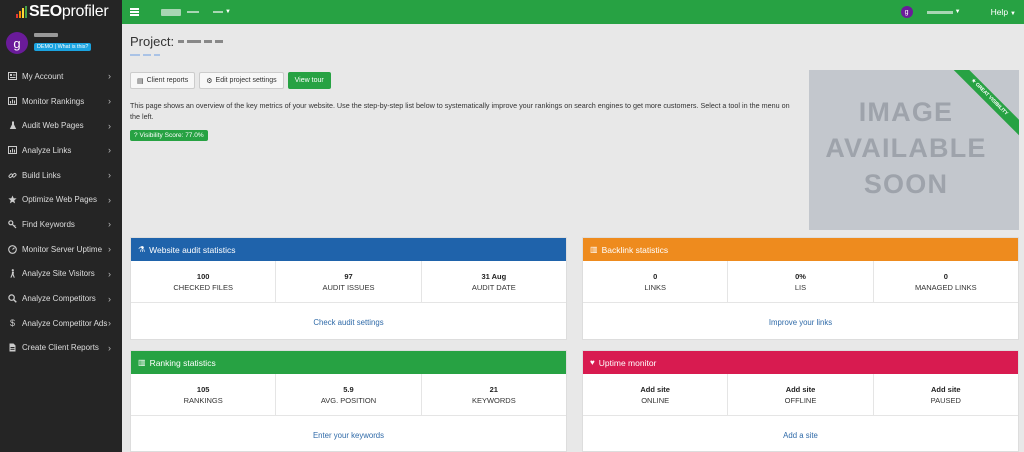 Image resolution: width=1024 pixels, height=452 pixels. What do you see at coordinates (163, 80) in the screenshot?
I see `client-reports-button: ▤ Client reports` at bounding box center [163, 80].